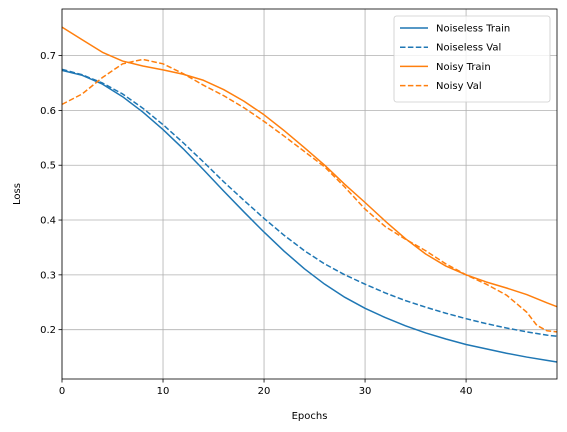 The height and width of the screenshot is (432, 567). I want to click on y-tick-label: 0.4, so click(48, 221).